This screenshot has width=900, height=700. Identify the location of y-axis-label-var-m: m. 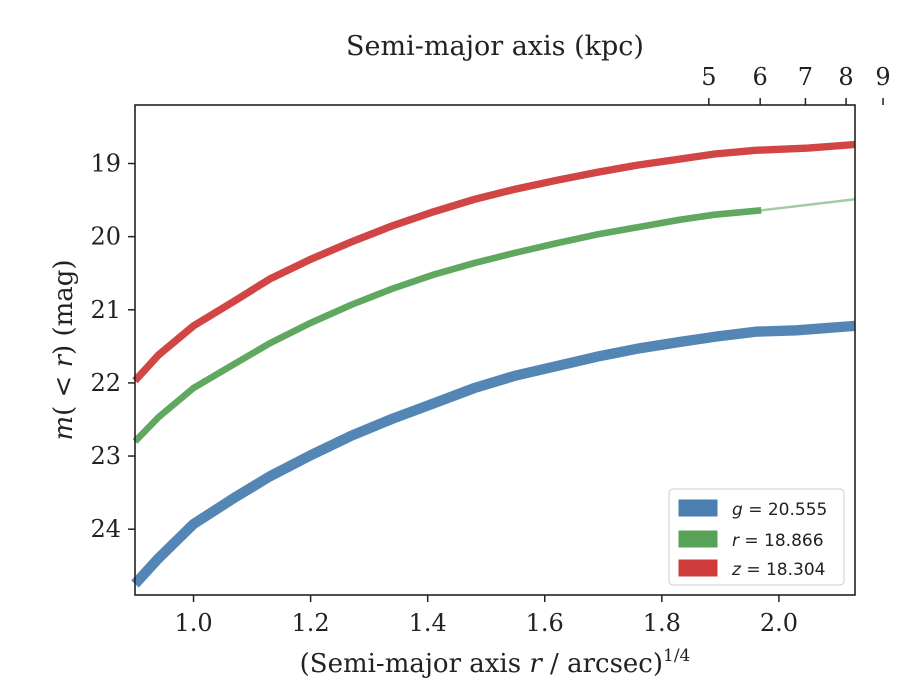
(64, 428).